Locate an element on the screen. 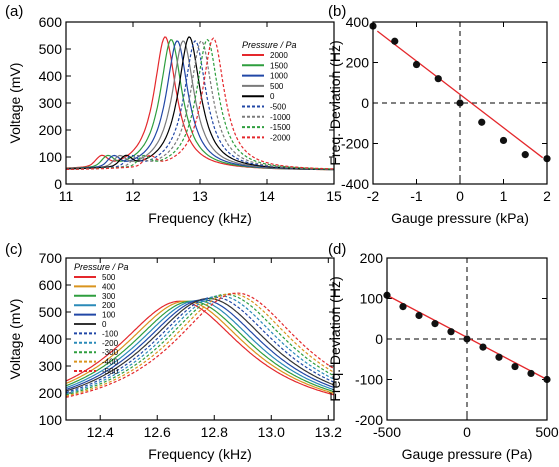 The width and height of the screenshot is (559, 467). x-tick-label: 13 is located at coordinates (200, 196).